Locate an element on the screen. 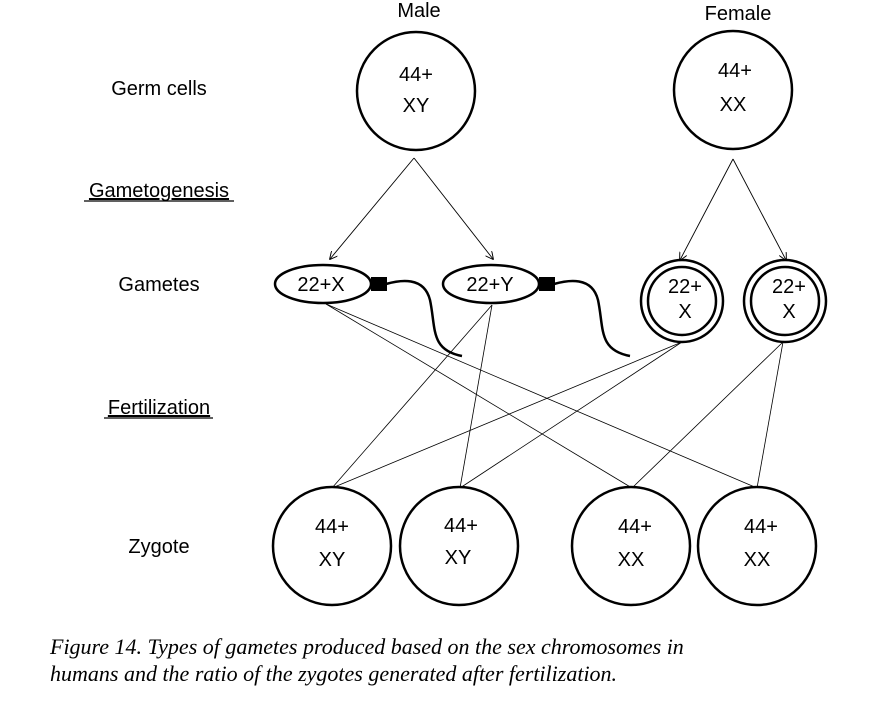  gametogenesis-arrows is located at coordinates (558, 208).